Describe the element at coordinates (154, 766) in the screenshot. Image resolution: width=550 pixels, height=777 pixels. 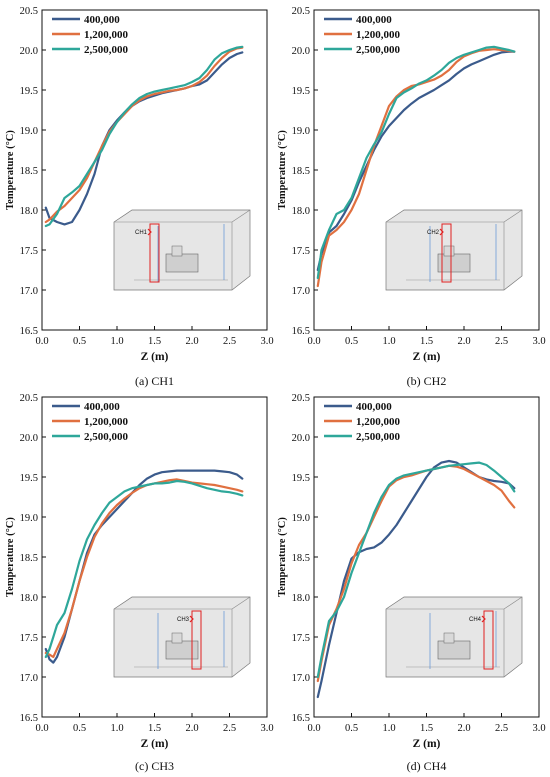
I see `panel-caption: (c) CH3` at that location.